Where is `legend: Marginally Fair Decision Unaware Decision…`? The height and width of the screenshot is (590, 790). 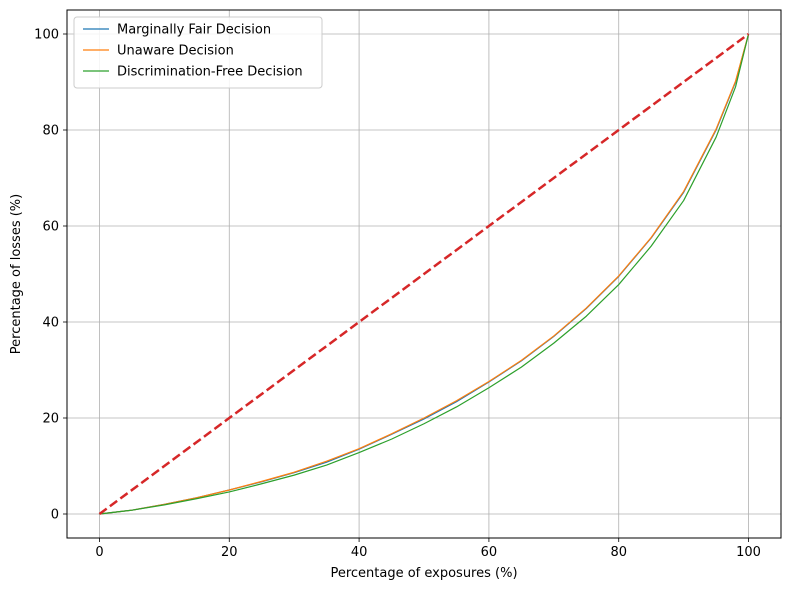
legend: Marginally Fair Decision Unaware Decision… is located at coordinates (198, 52).